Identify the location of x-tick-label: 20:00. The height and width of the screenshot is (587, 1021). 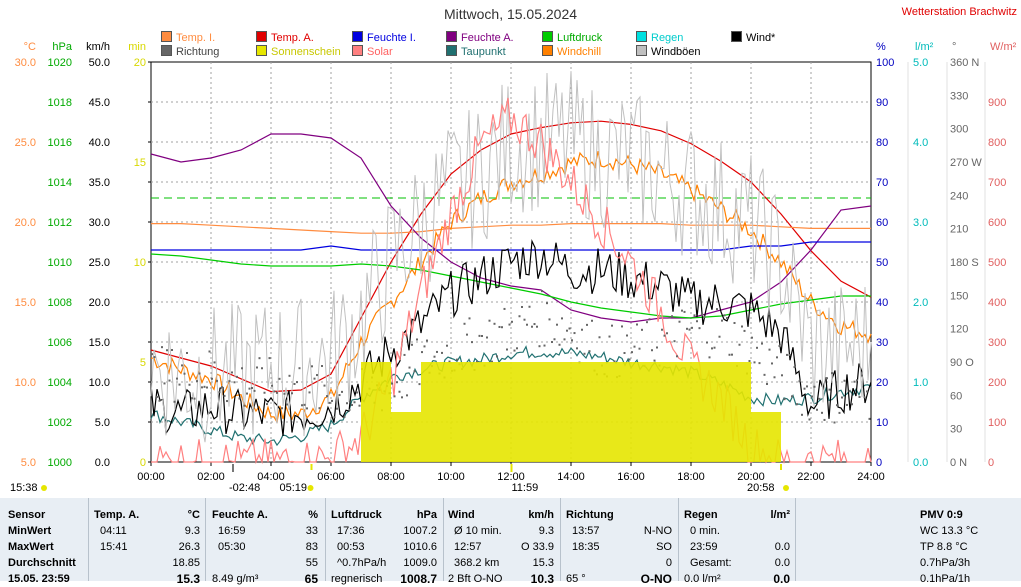
(751, 477).